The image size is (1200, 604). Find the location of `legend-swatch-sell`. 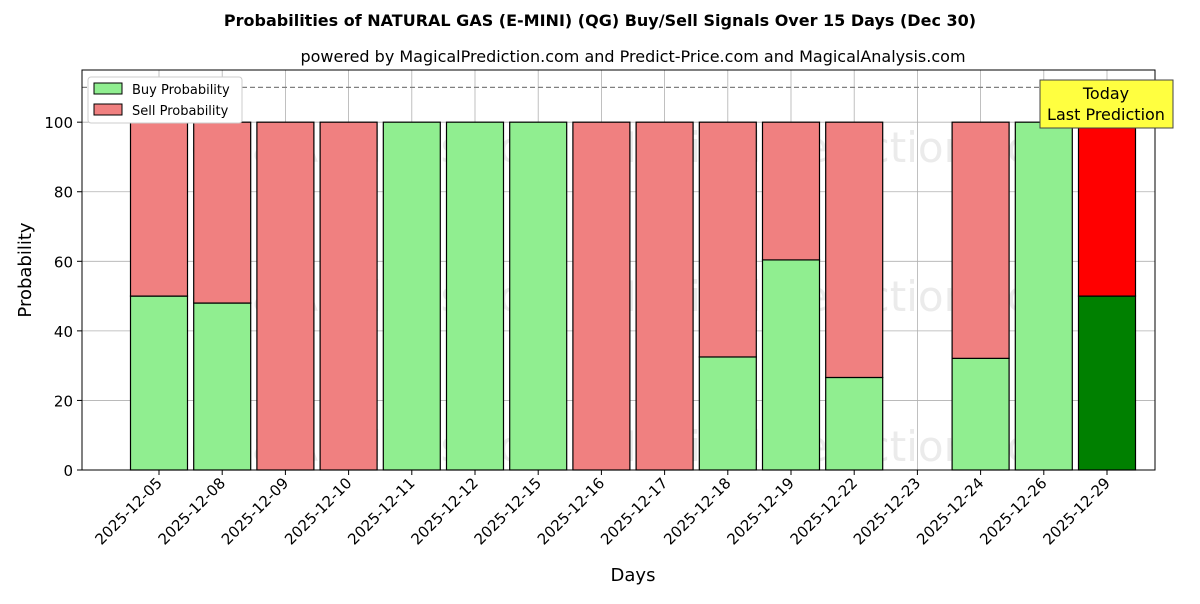

legend-swatch-sell is located at coordinates (108, 109).